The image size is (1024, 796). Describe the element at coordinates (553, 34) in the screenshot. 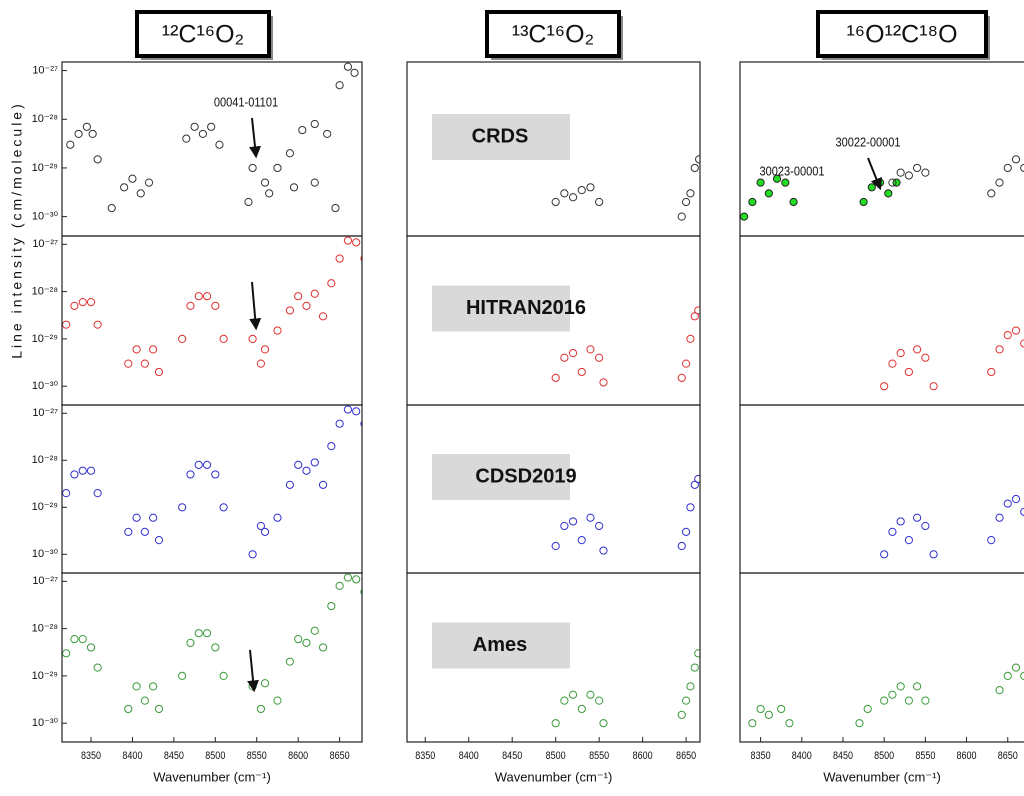

I see `title-box` at that location.